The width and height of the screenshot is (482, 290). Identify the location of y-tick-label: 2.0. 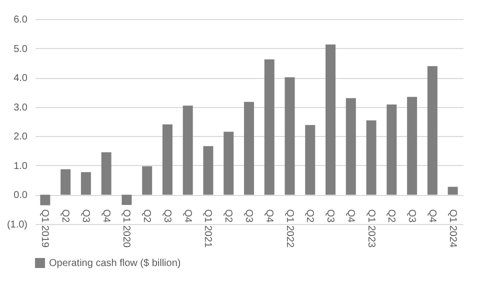
(21, 137).